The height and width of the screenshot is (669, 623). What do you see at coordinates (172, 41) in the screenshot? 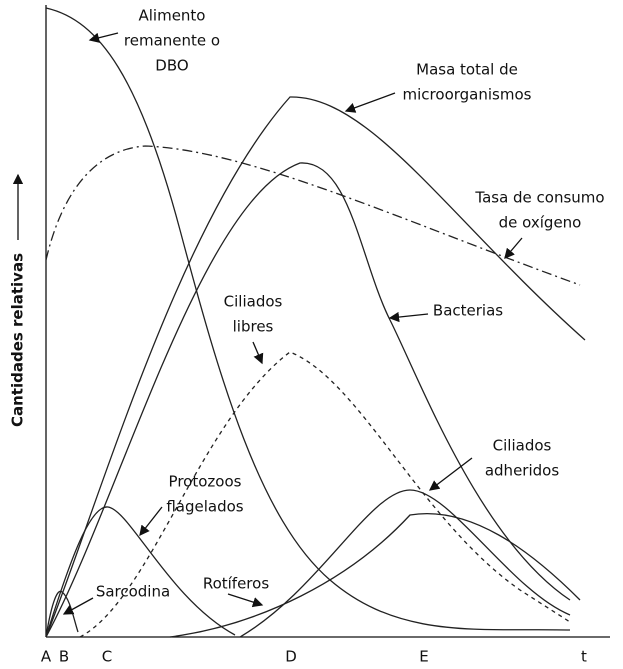
I see `curve-label: remanente o` at bounding box center [172, 41].